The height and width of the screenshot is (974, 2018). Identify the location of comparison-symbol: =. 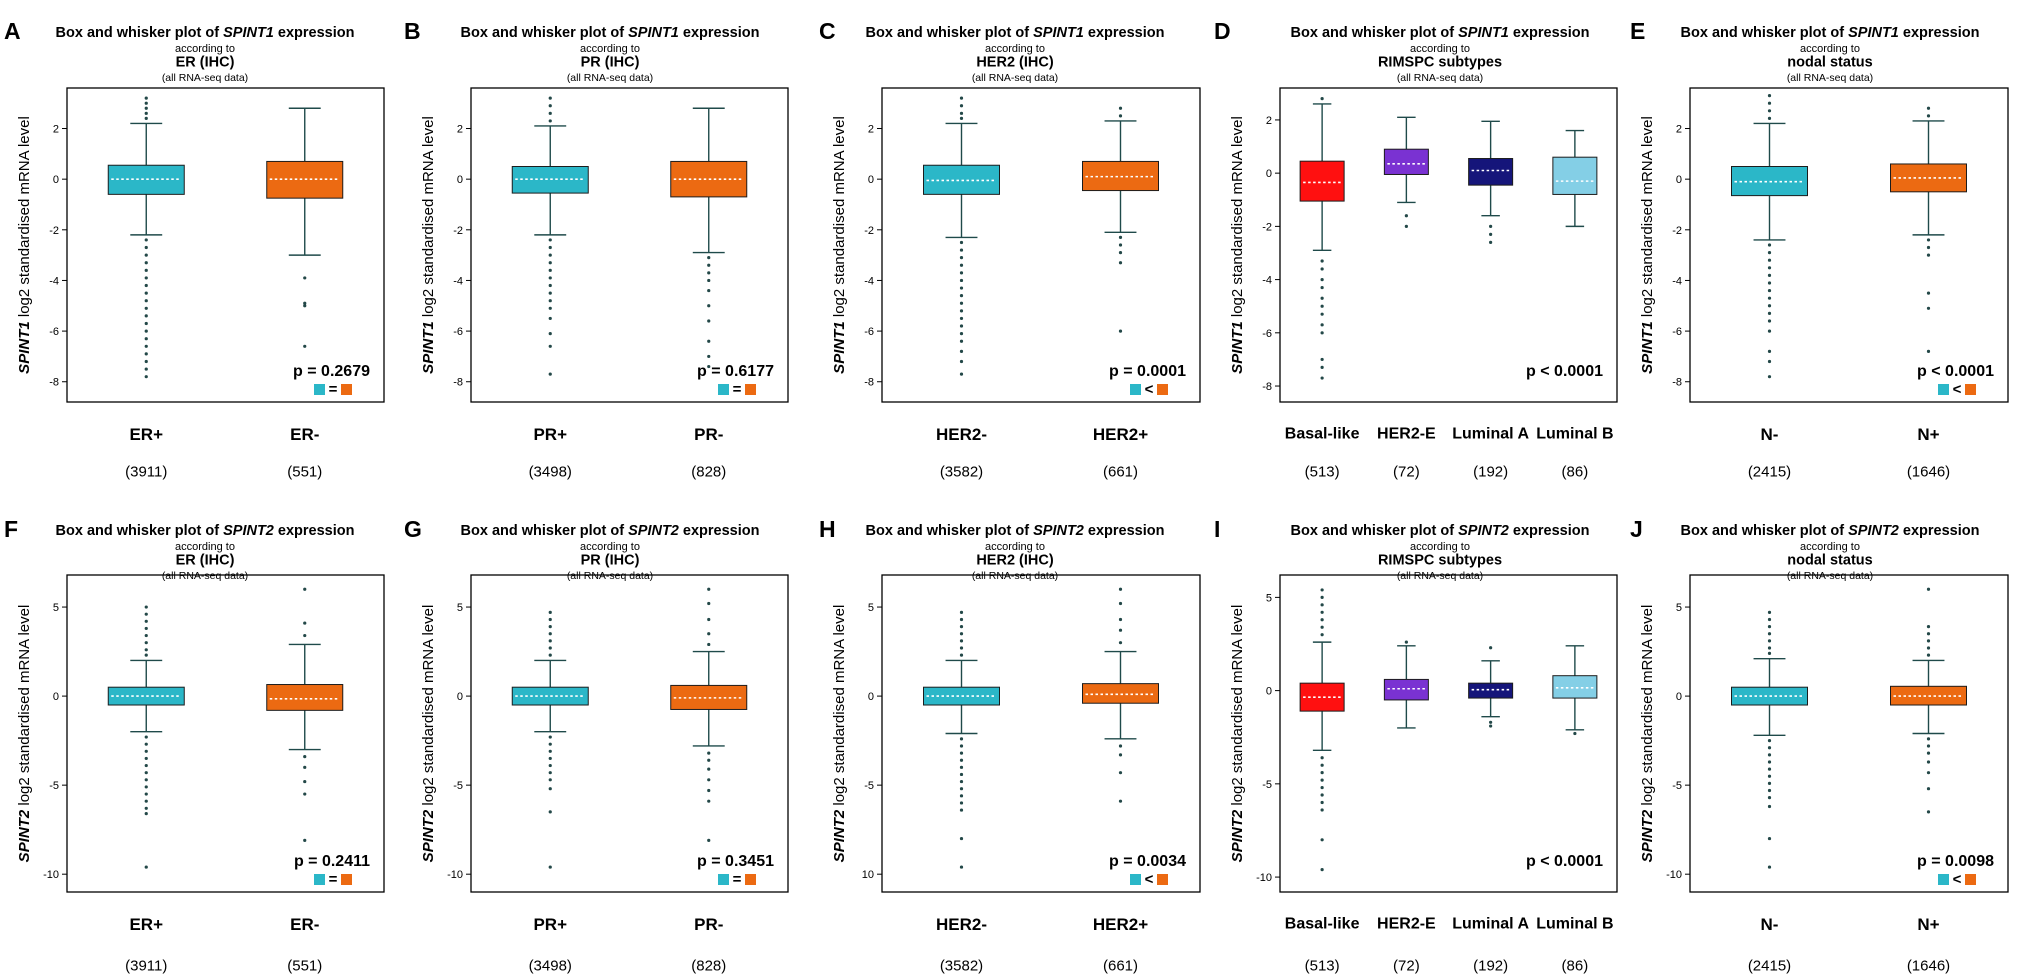
(333, 879).